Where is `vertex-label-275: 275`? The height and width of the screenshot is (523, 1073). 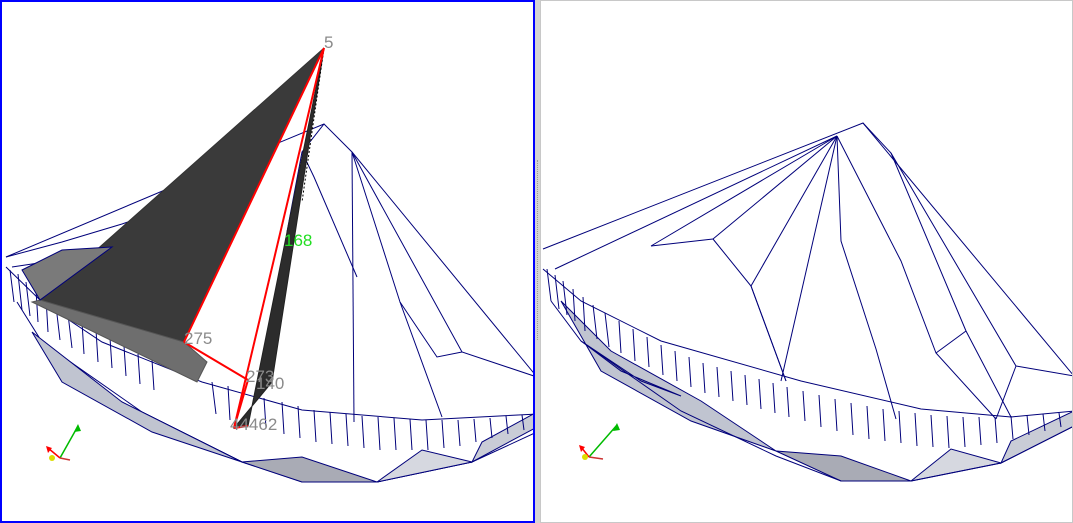
vertex-label-275: 275 is located at coordinates (198, 338).